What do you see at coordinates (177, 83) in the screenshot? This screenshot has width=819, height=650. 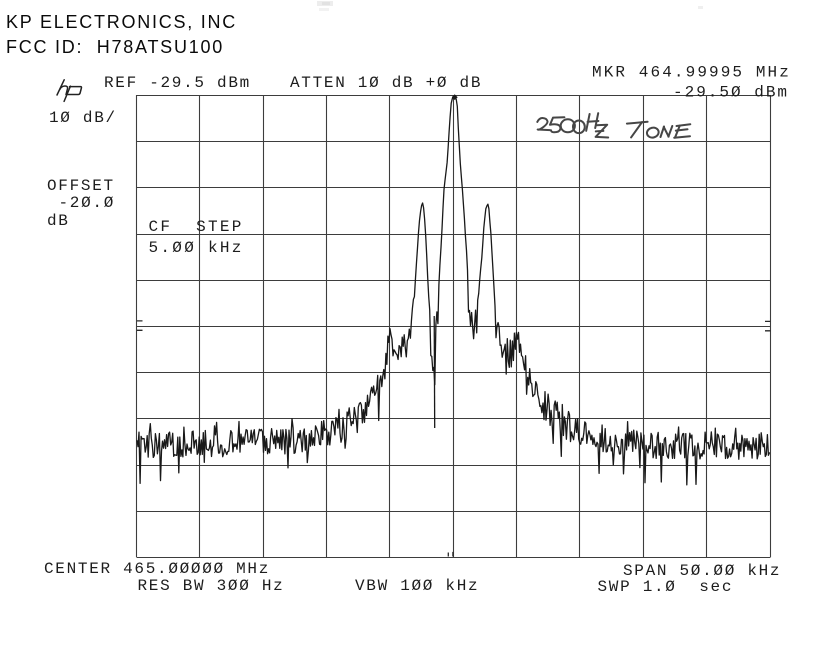 I see `svg-text: REF -29.5 dBm` at bounding box center [177, 83].